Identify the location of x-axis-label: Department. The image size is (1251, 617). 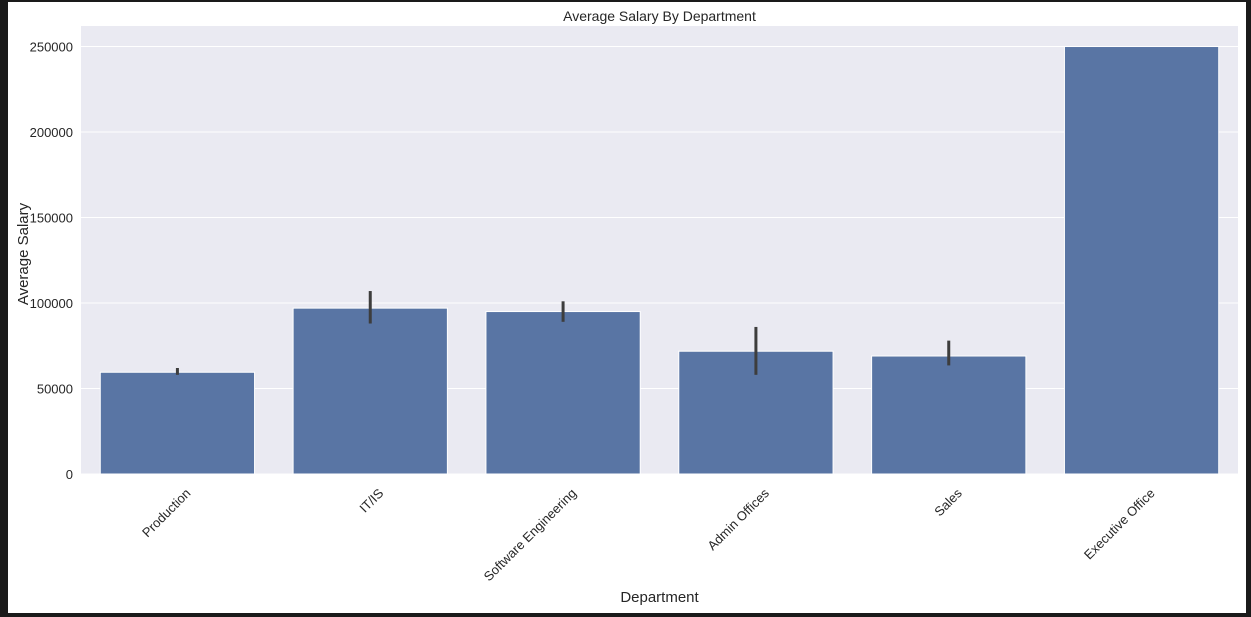
(659, 597).